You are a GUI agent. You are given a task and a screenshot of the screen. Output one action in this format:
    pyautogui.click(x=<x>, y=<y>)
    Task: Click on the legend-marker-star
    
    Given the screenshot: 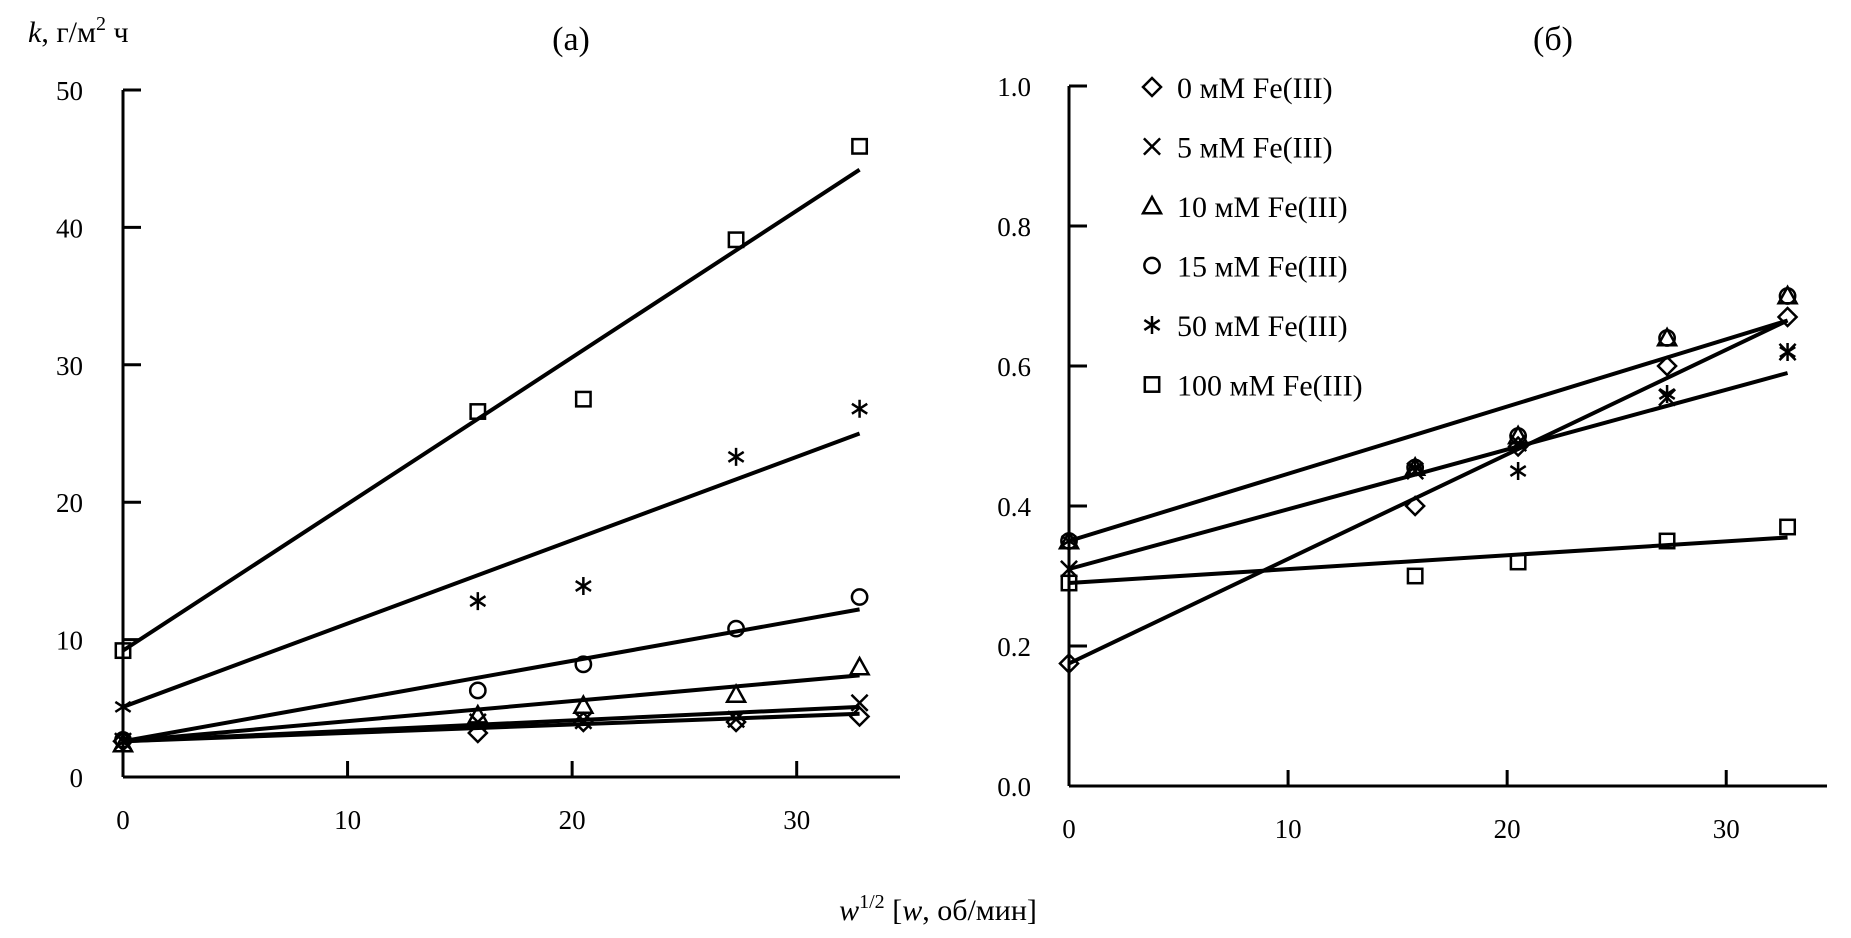 What is the action you would take?
    pyautogui.click(x=1152, y=325)
    